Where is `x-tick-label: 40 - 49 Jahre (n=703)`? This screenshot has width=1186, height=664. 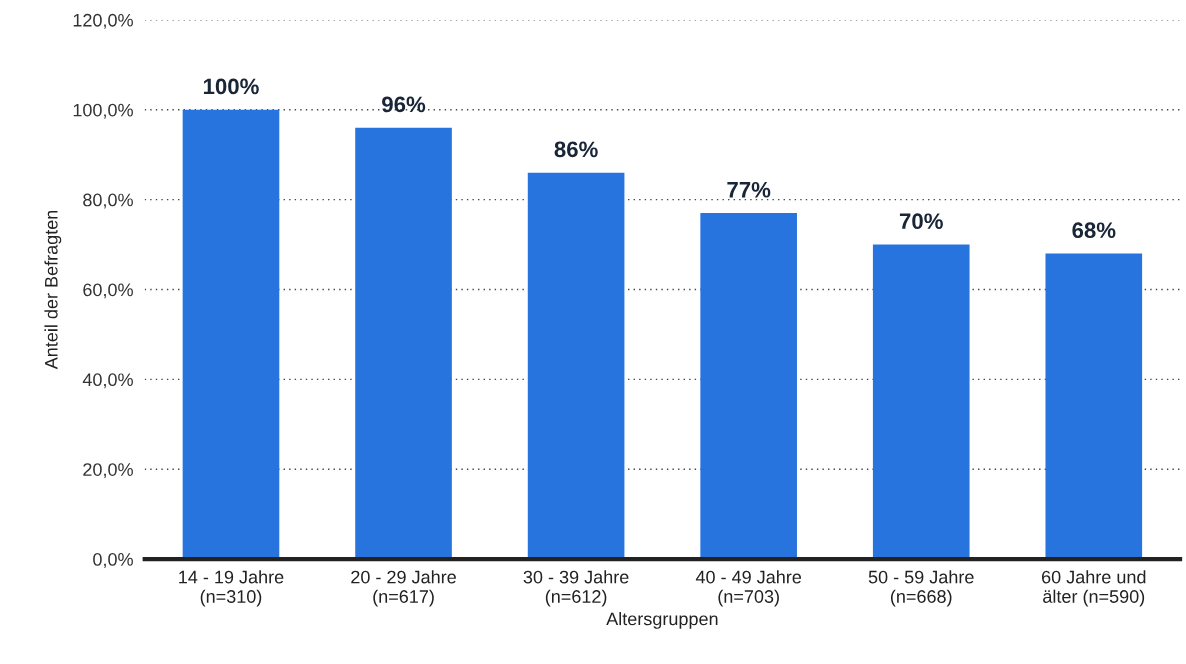
x-tick-label: 40 - 49 Jahre (n=703) is located at coordinates (748, 588).